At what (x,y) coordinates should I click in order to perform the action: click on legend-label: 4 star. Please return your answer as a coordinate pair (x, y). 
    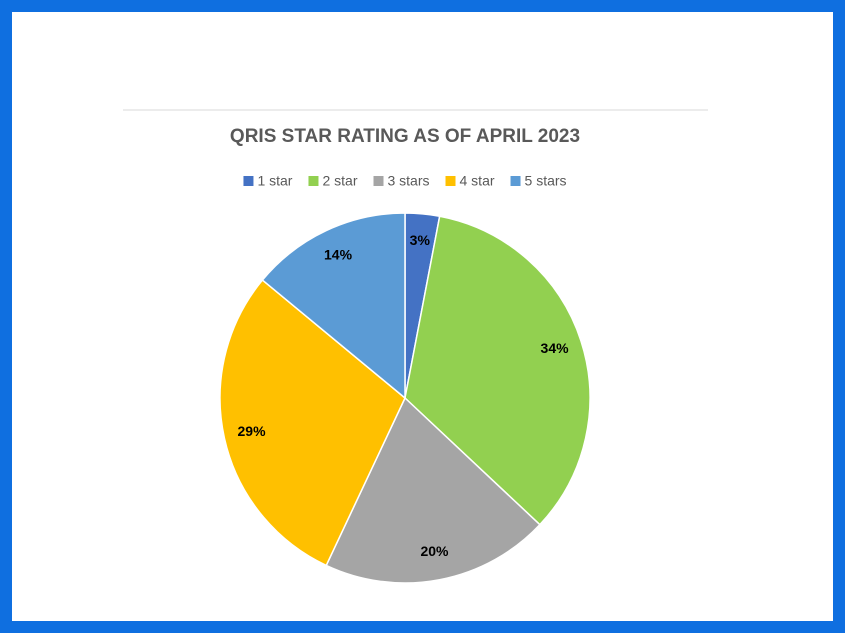
    Looking at the image, I should click on (477, 181).